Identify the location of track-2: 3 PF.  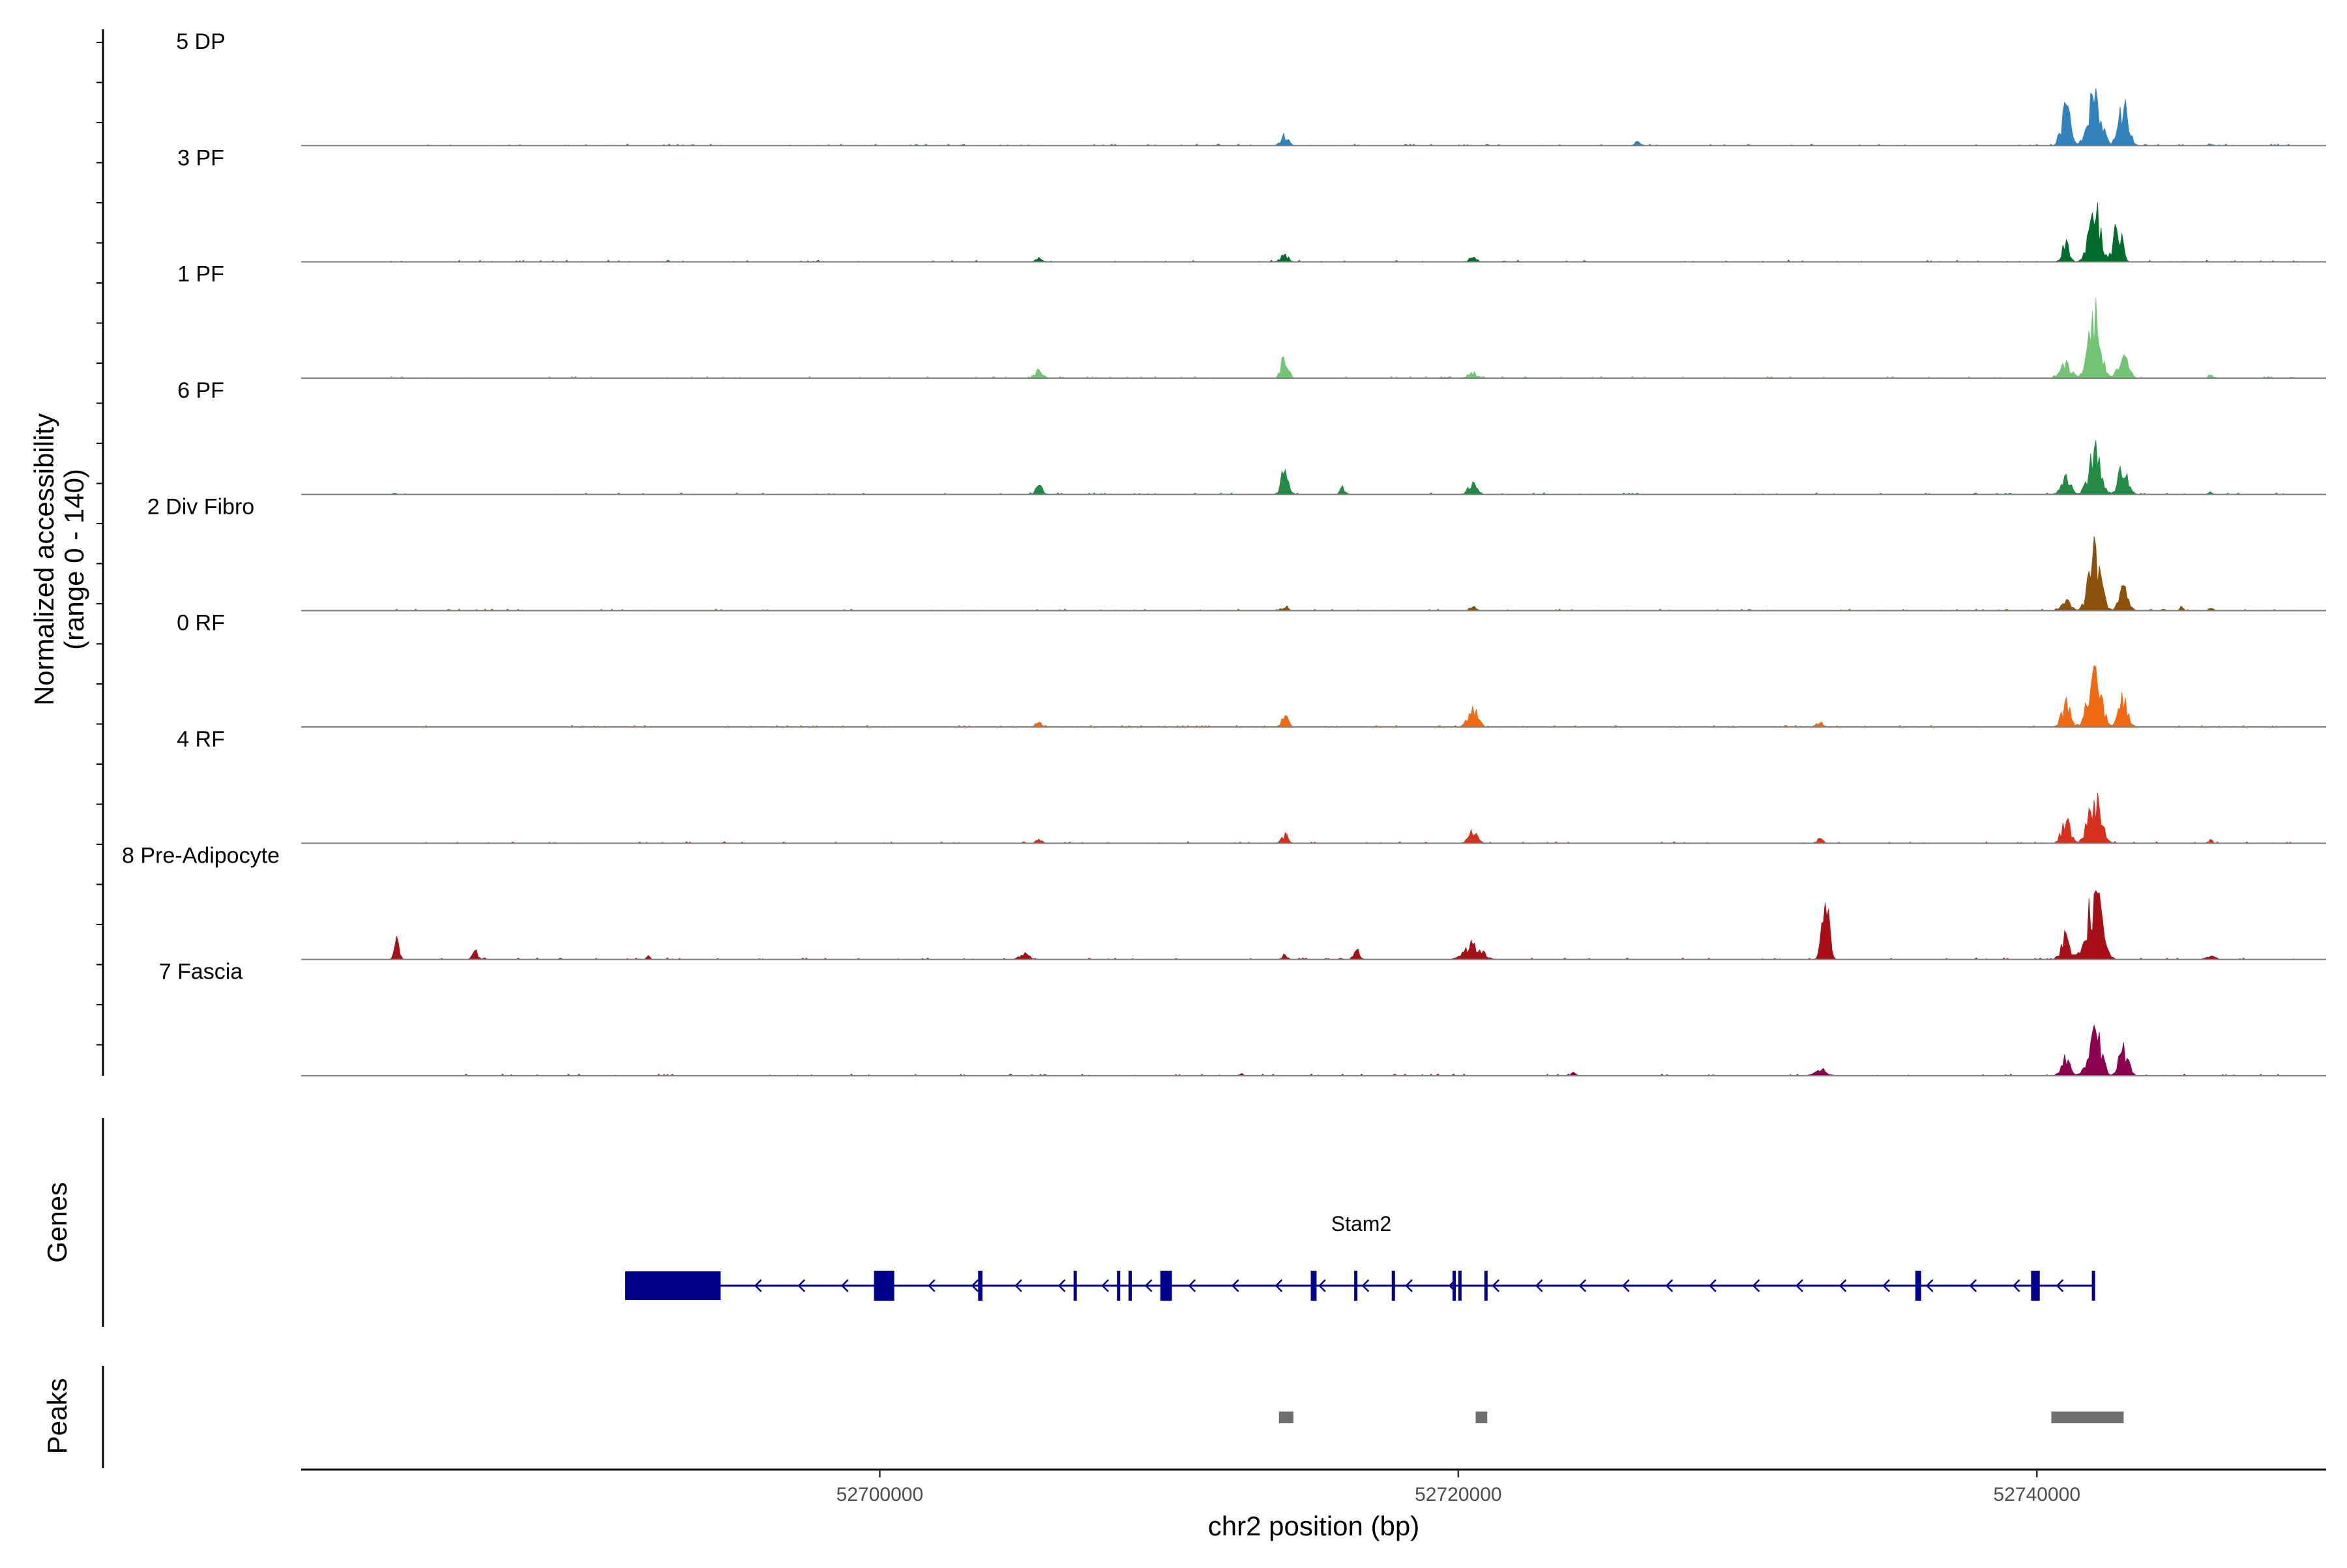
(1251, 204).